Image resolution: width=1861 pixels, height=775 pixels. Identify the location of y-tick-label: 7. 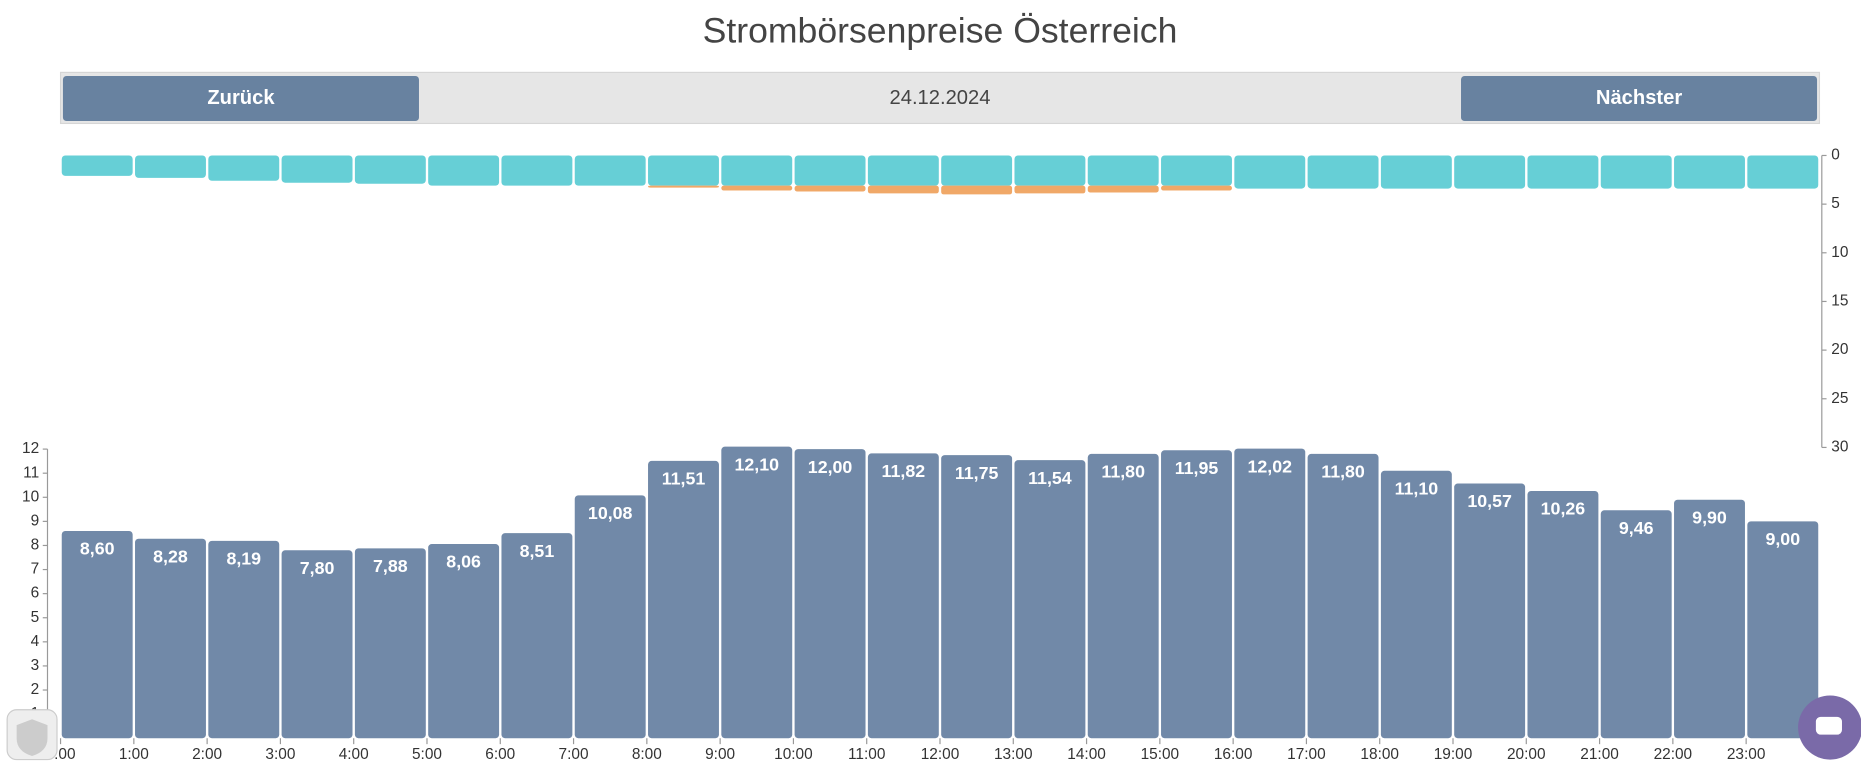
(35, 569).